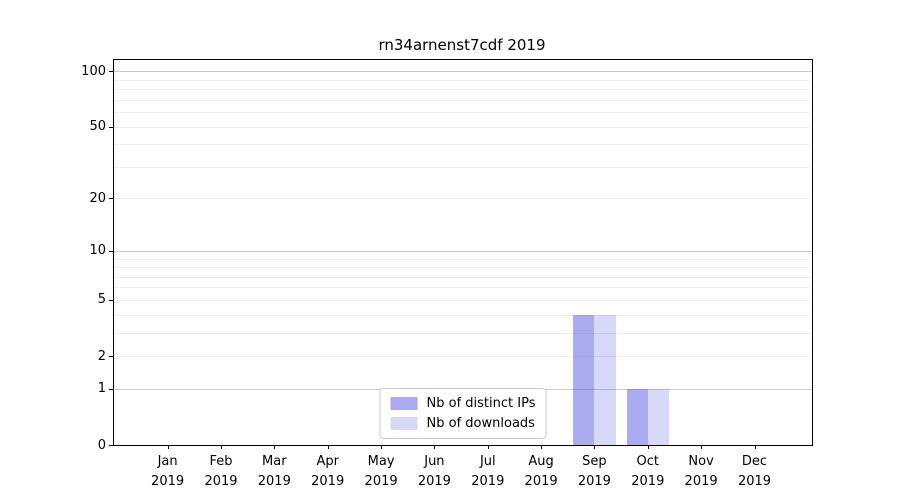 The width and height of the screenshot is (900, 500). What do you see at coordinates (481, 403) in the screenshot?
I see `legend-label-distinct-ips: Nb of distinct IPs` at bounding box center [481, 403].